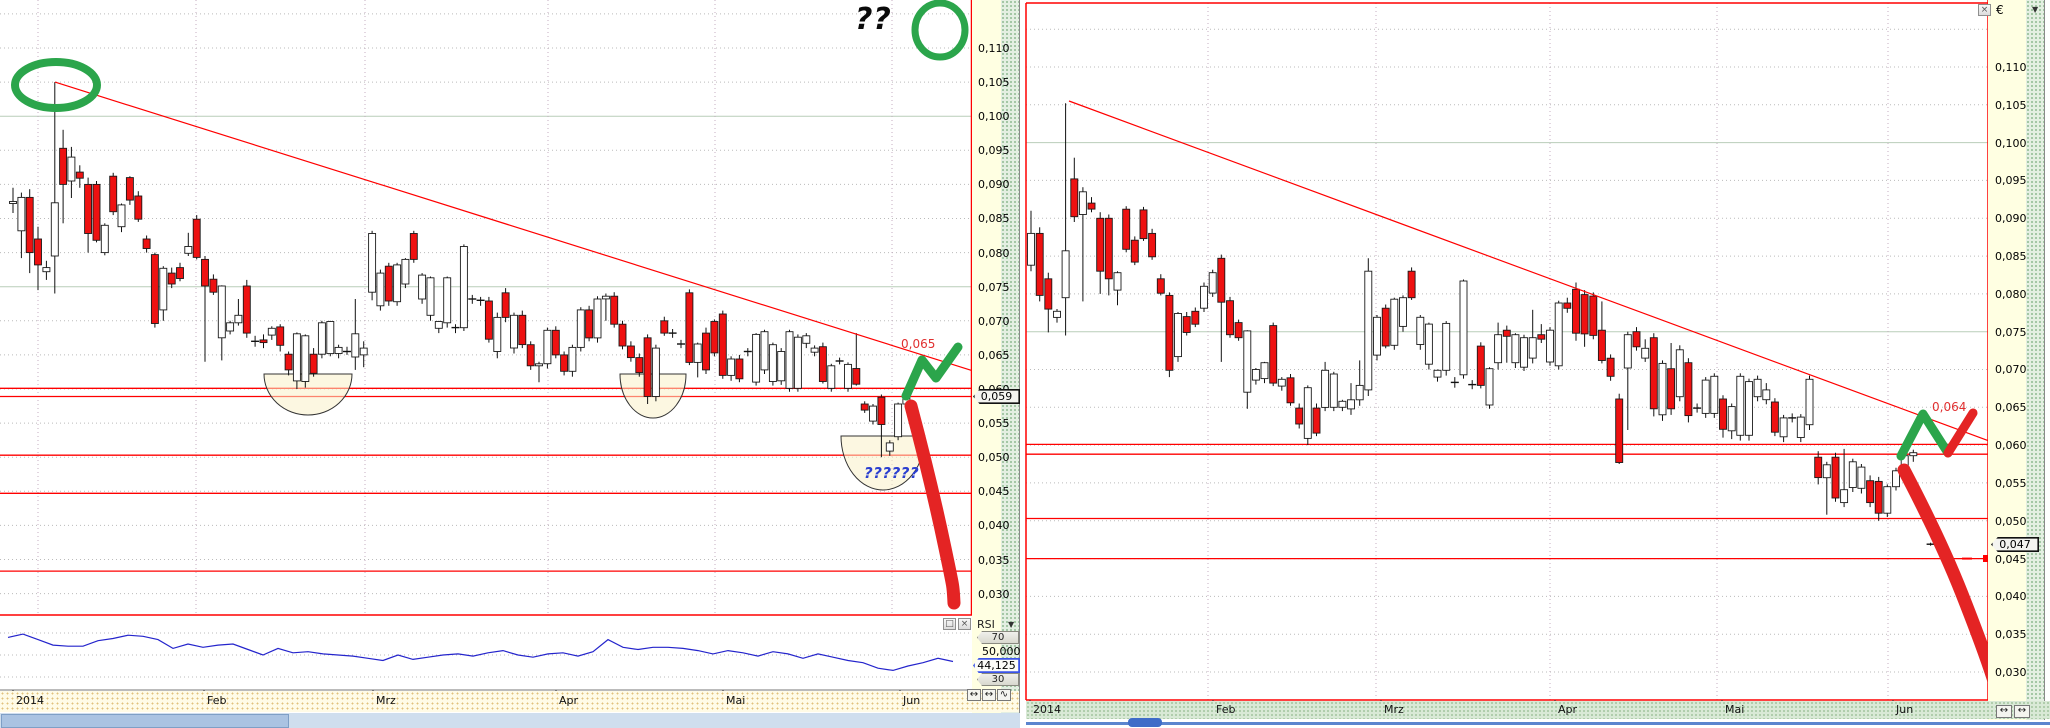 This screenshot has height=728, width=2050. Describe the element at coordinates (56, 85) in the screenshot. I see `green-ellipse-annotation` at that location.